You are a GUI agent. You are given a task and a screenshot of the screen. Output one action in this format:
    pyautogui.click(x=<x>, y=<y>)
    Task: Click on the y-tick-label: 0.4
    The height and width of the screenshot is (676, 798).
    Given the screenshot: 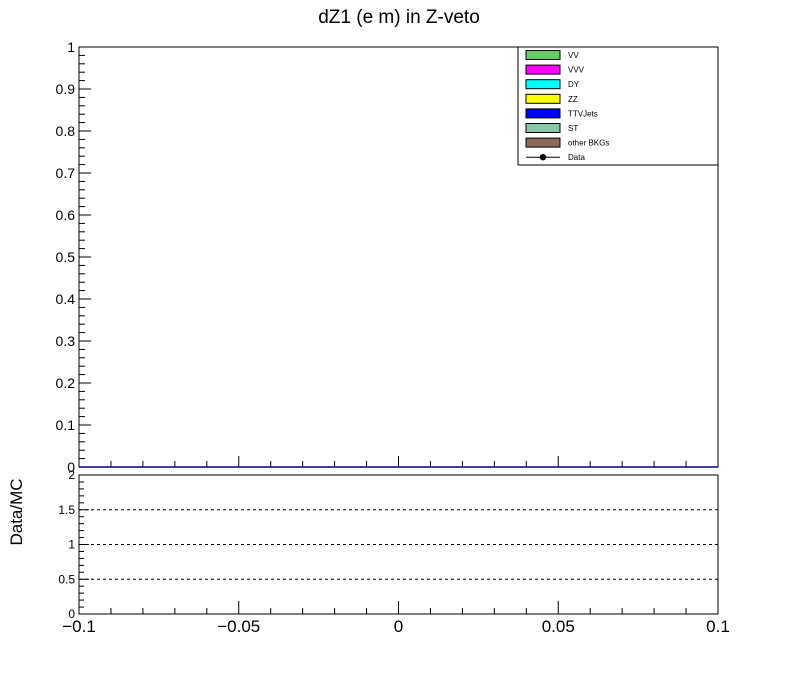 What is the action you would take?
    pyautogui.click(x=66, y=299)
    